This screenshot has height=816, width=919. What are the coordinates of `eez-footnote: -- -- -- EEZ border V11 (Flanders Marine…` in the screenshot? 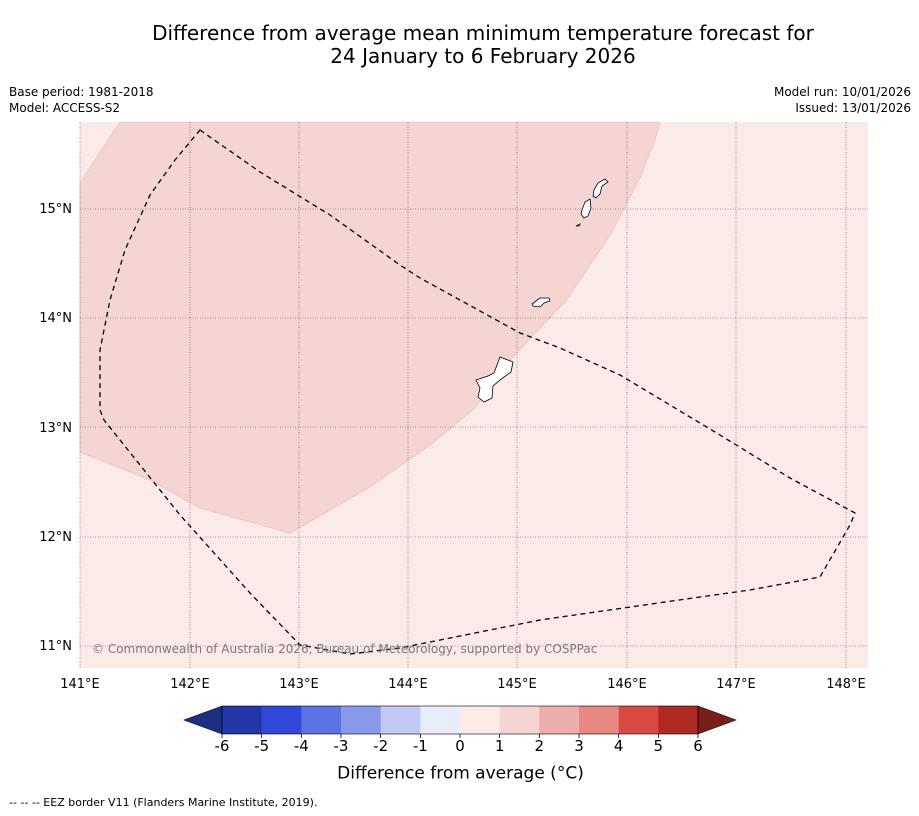 It's located at (163, 802).